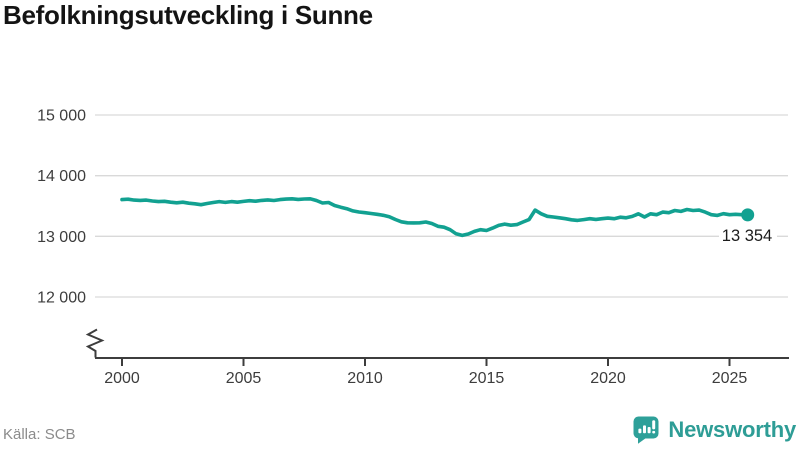  I want to click on brand-logo: Newsworthy, so click(714, 429).